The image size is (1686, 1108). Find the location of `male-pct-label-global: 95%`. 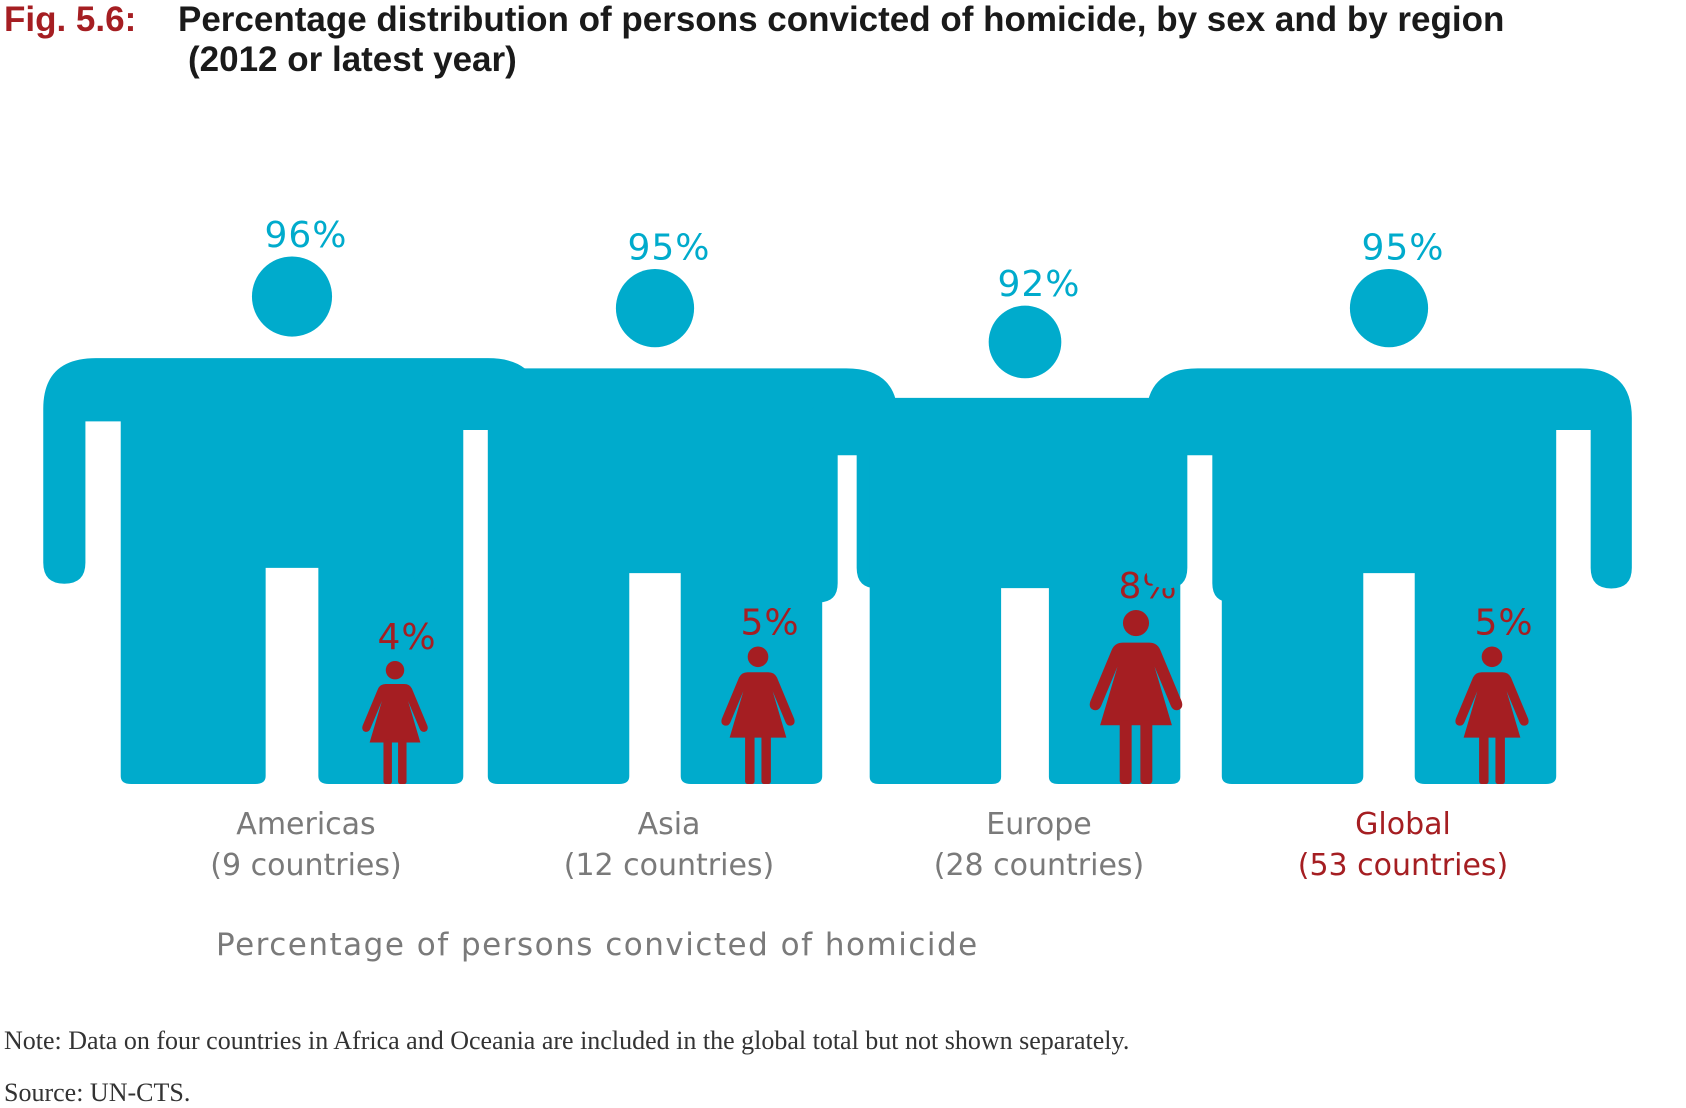

male-pct-label-global: 95% is located at coordinates (1402, 248).